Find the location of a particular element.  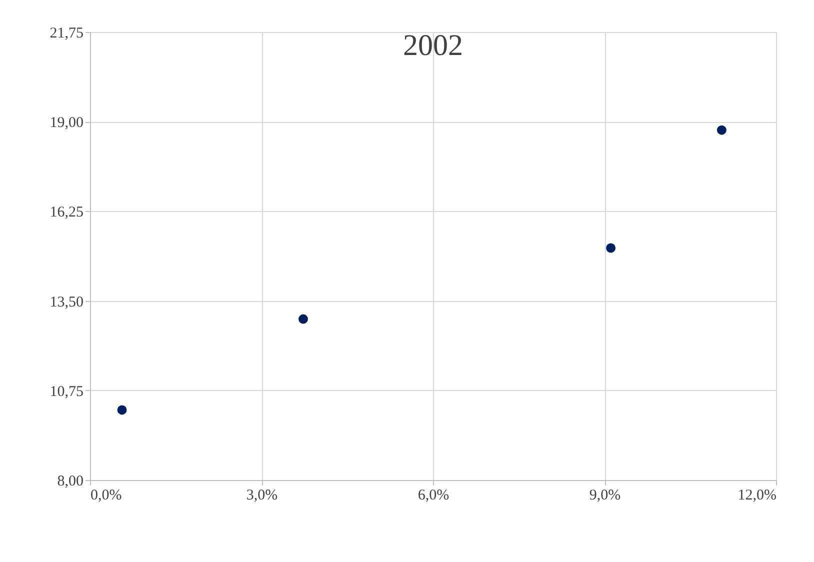

x-tick-label: 3,0% is located at coordinates (262, 496).